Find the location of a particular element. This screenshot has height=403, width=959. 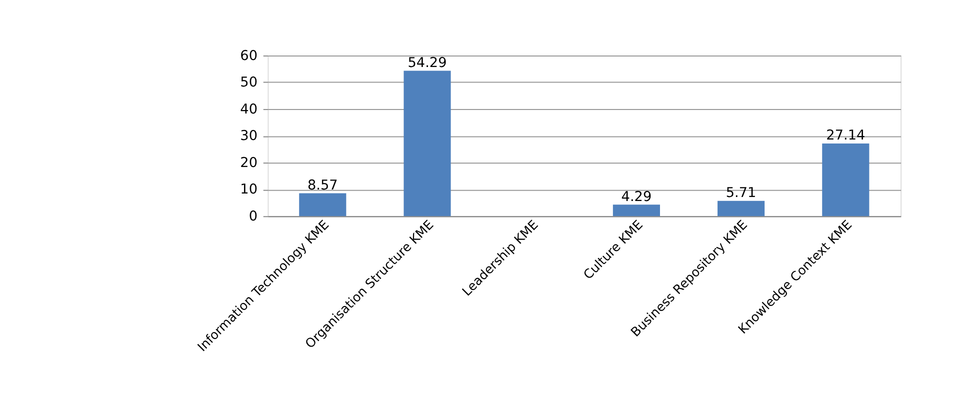

y-tick-label: 10 is located at coordinates (249, 190).